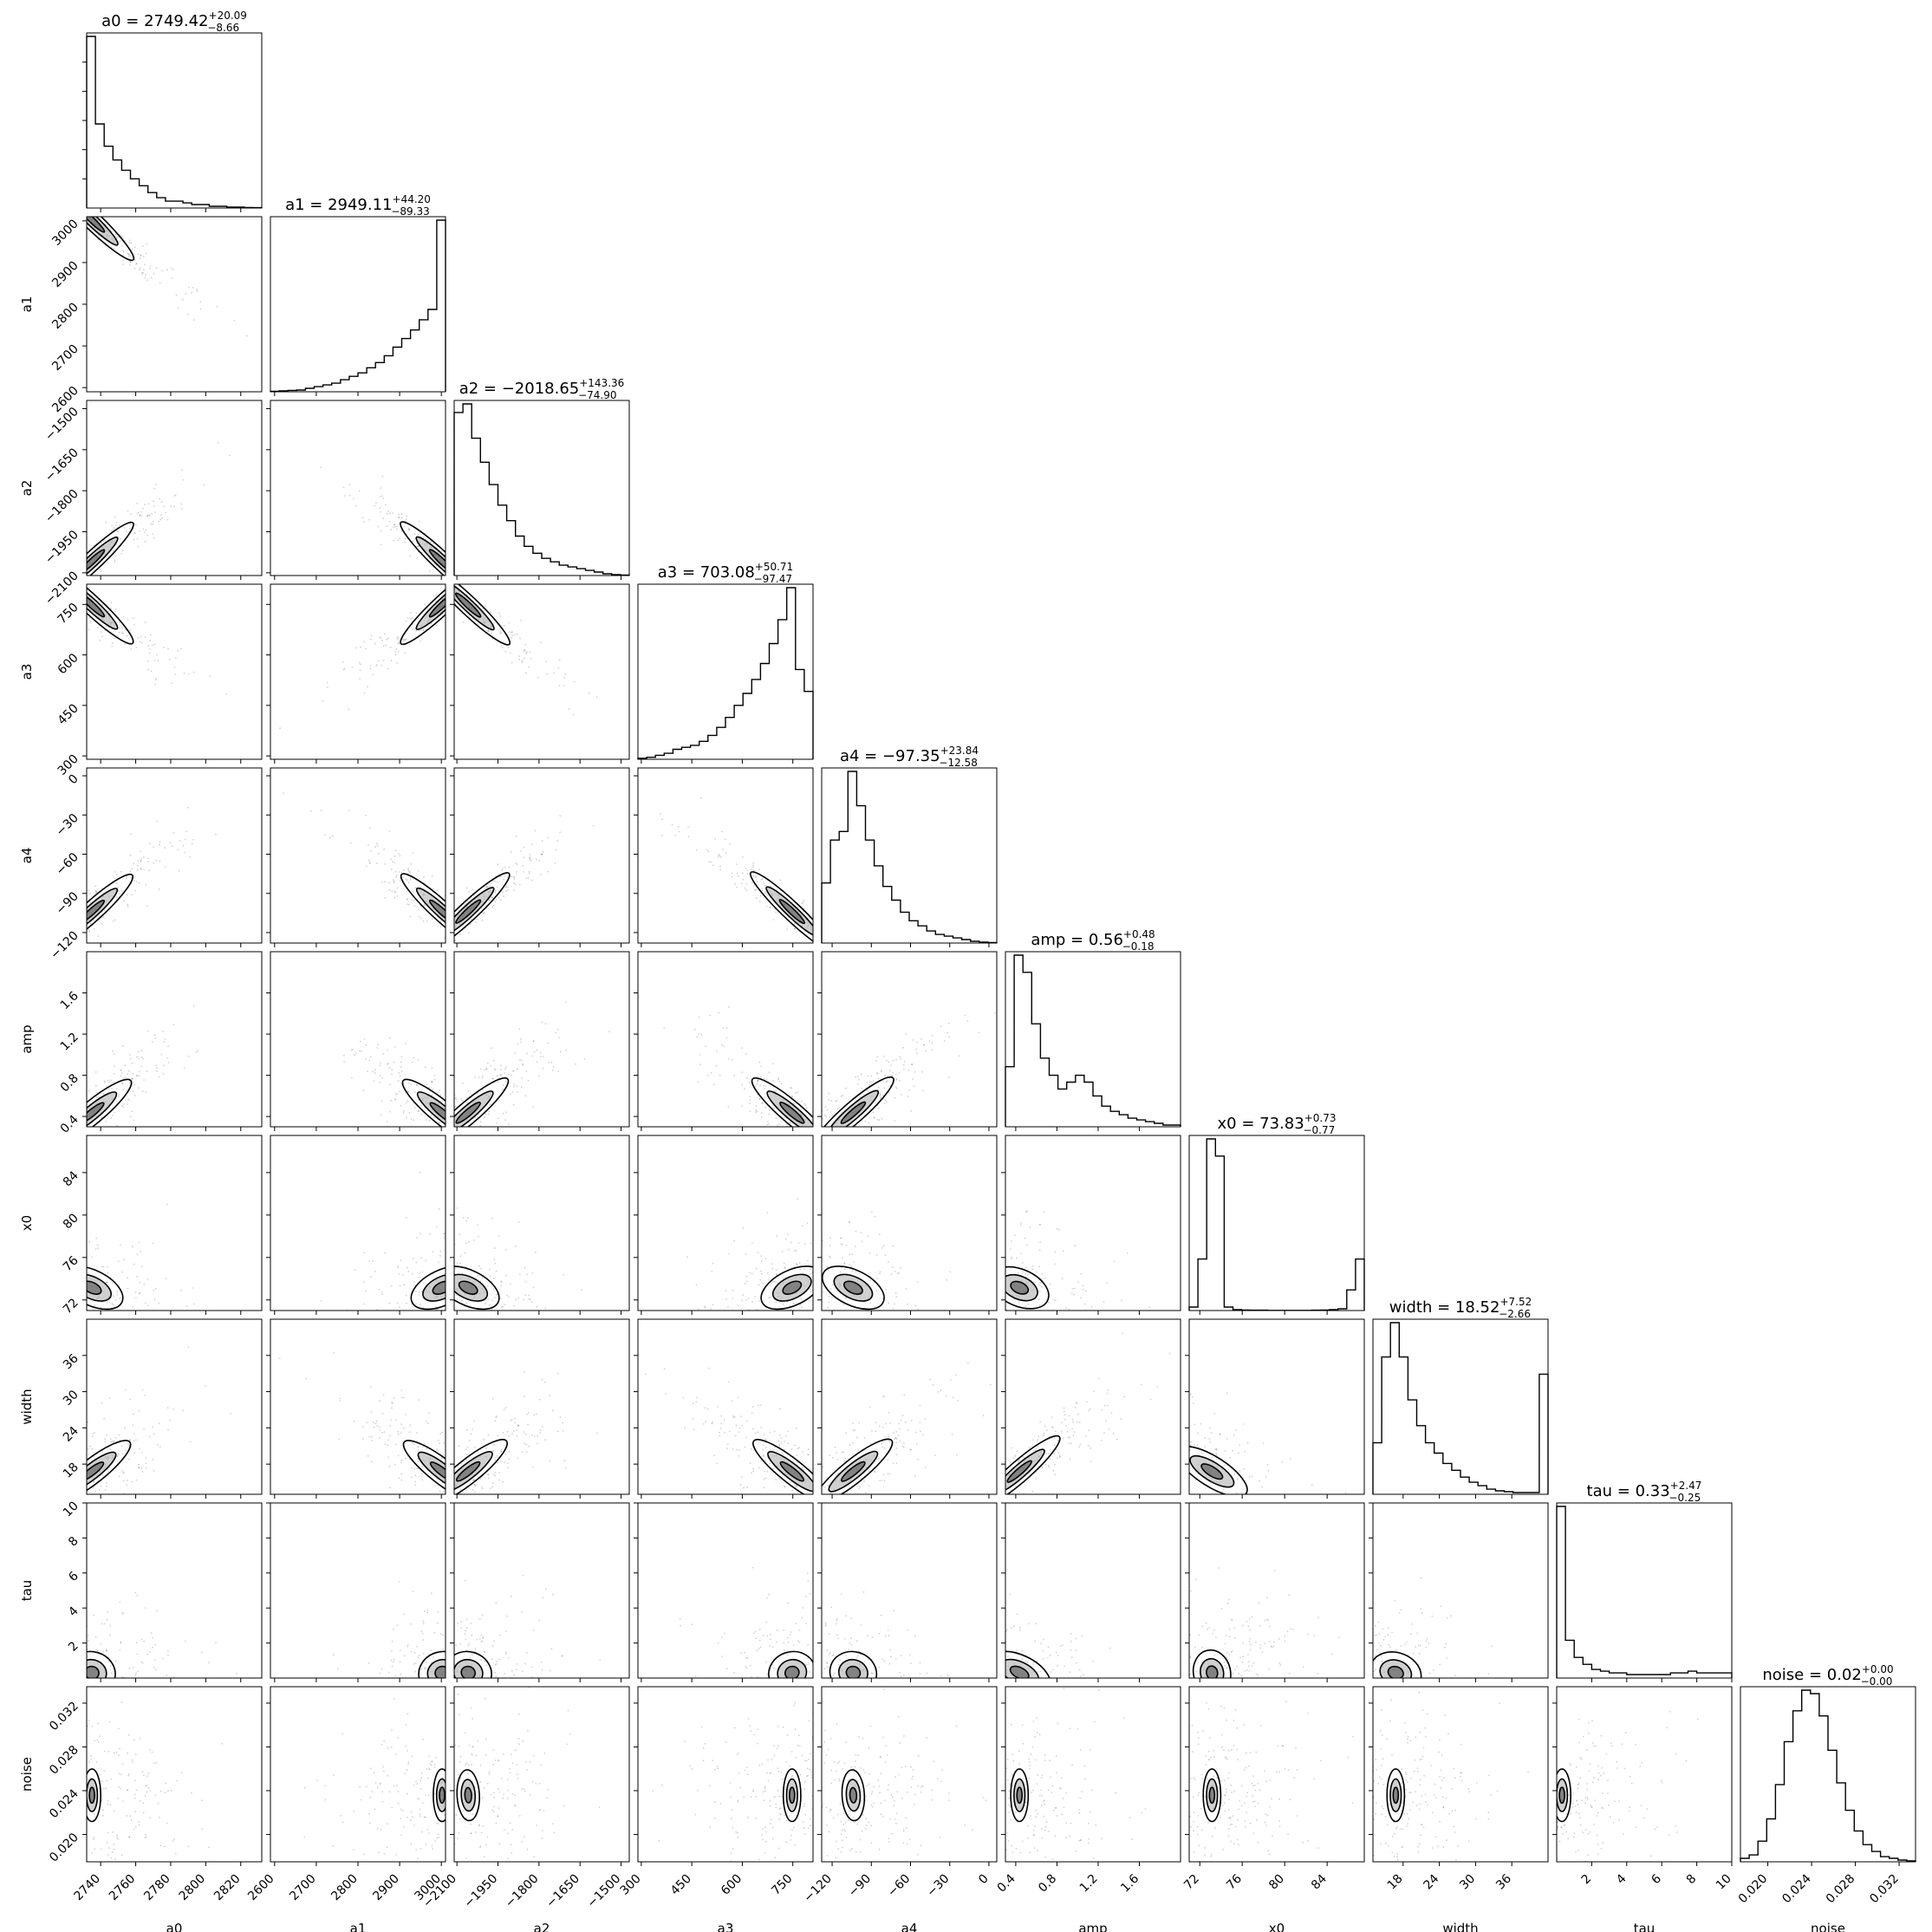 The width and height of the screenshot is (1932, 1932). What do you see at coordinates (27, 1223) in the screenshot?
I see `y-axis-label-x0: x0` at bounding box center [27, 1223].